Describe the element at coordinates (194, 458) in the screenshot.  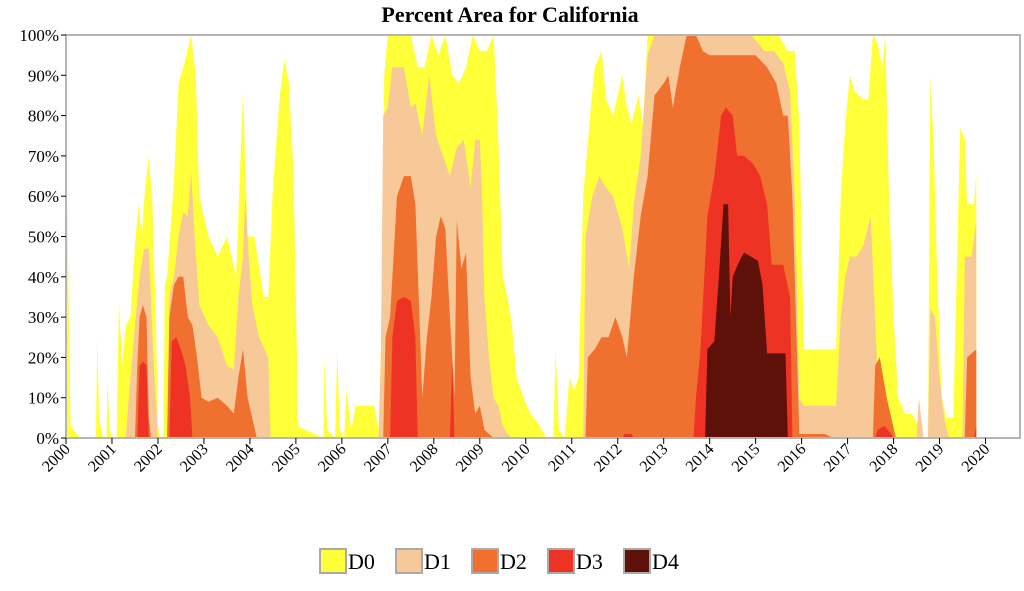
I see `x-tick-label: 2003` at that location.